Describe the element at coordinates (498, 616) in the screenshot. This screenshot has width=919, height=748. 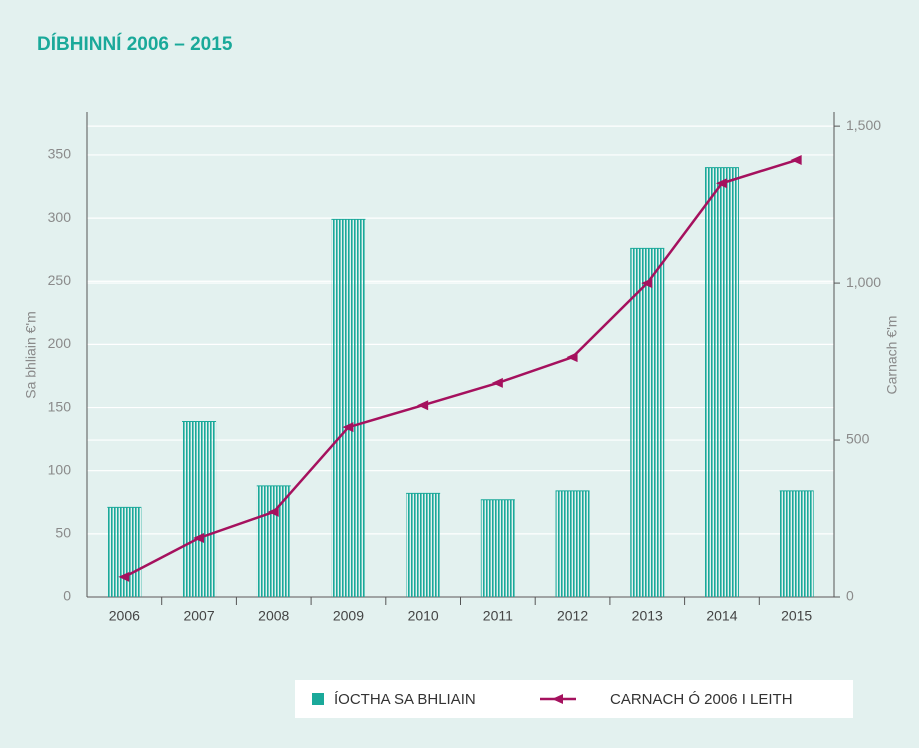
I see `x-tick-label: 2011` at that location.